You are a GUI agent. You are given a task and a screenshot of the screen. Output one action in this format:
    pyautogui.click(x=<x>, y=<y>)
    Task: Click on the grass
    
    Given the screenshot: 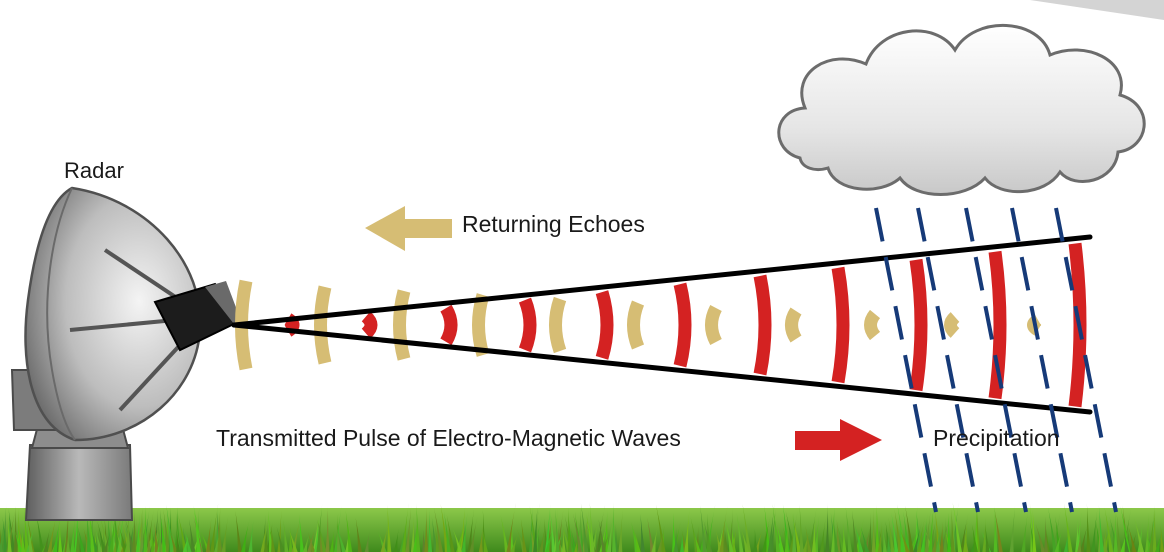 What is the action you would take?
    pyautogui.click(x=582, y=527)
    